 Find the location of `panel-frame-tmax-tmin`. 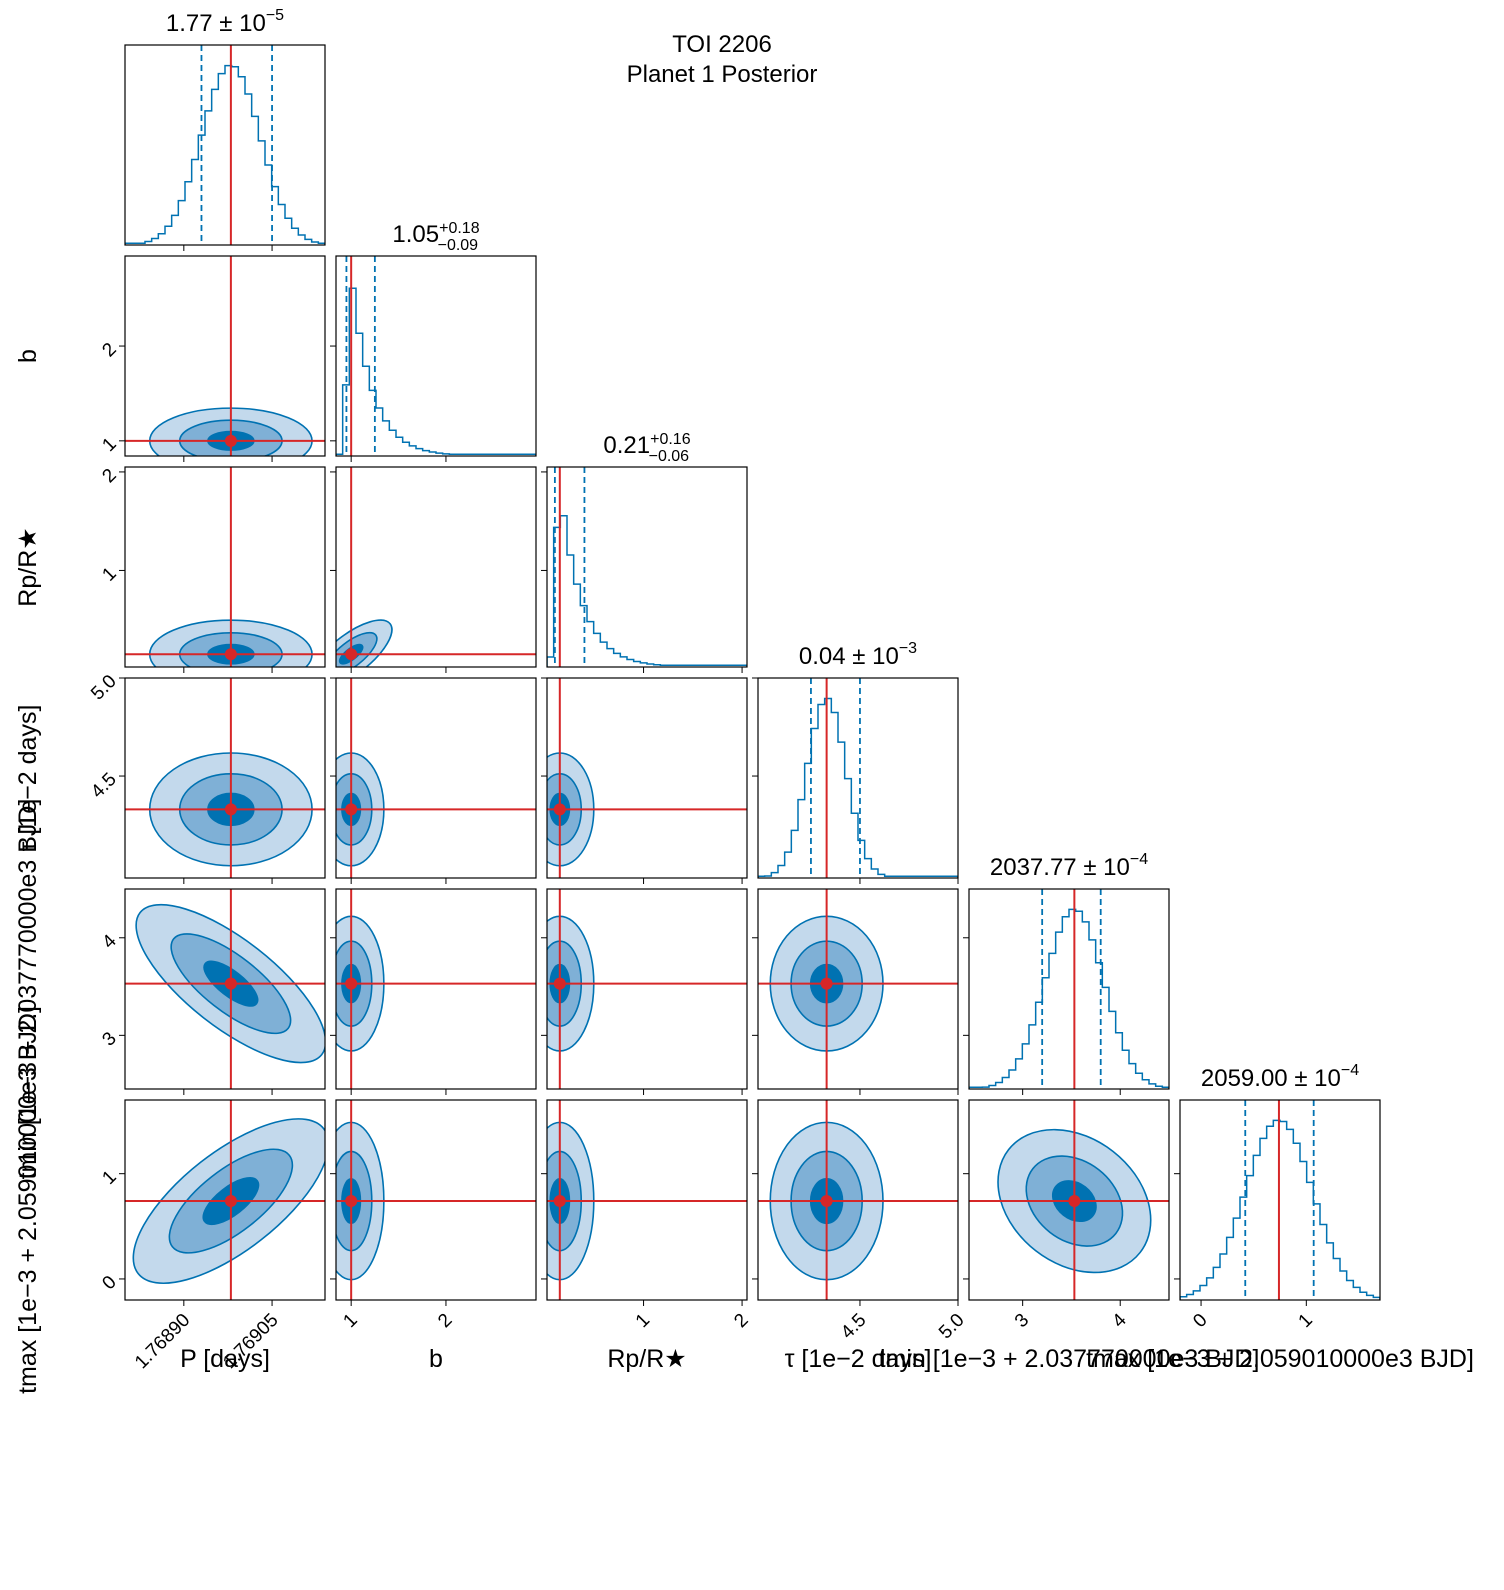

panel-frame-tmax-tmin is located at coordinates (1069, 1200).